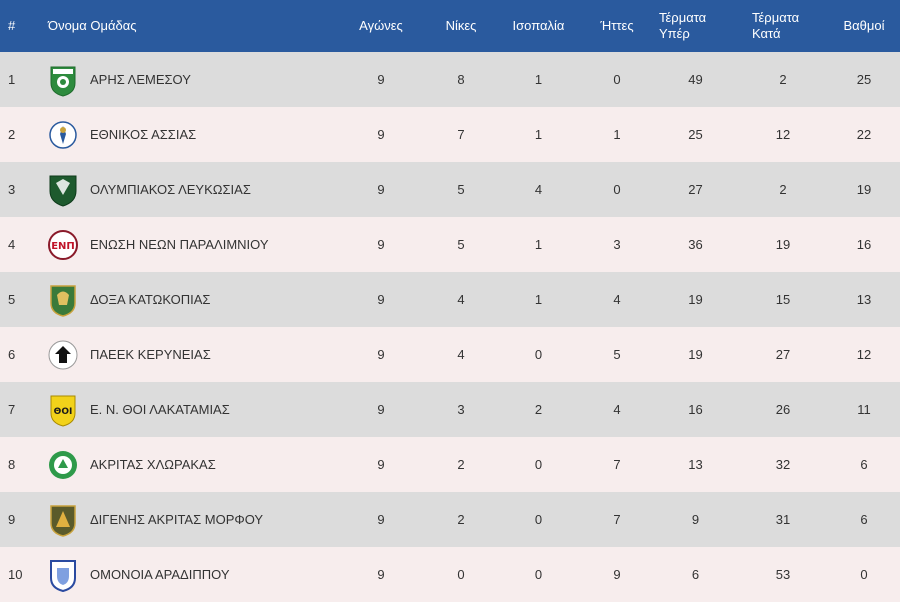  I want to click on cell-wins: 8, so click(461, 79).